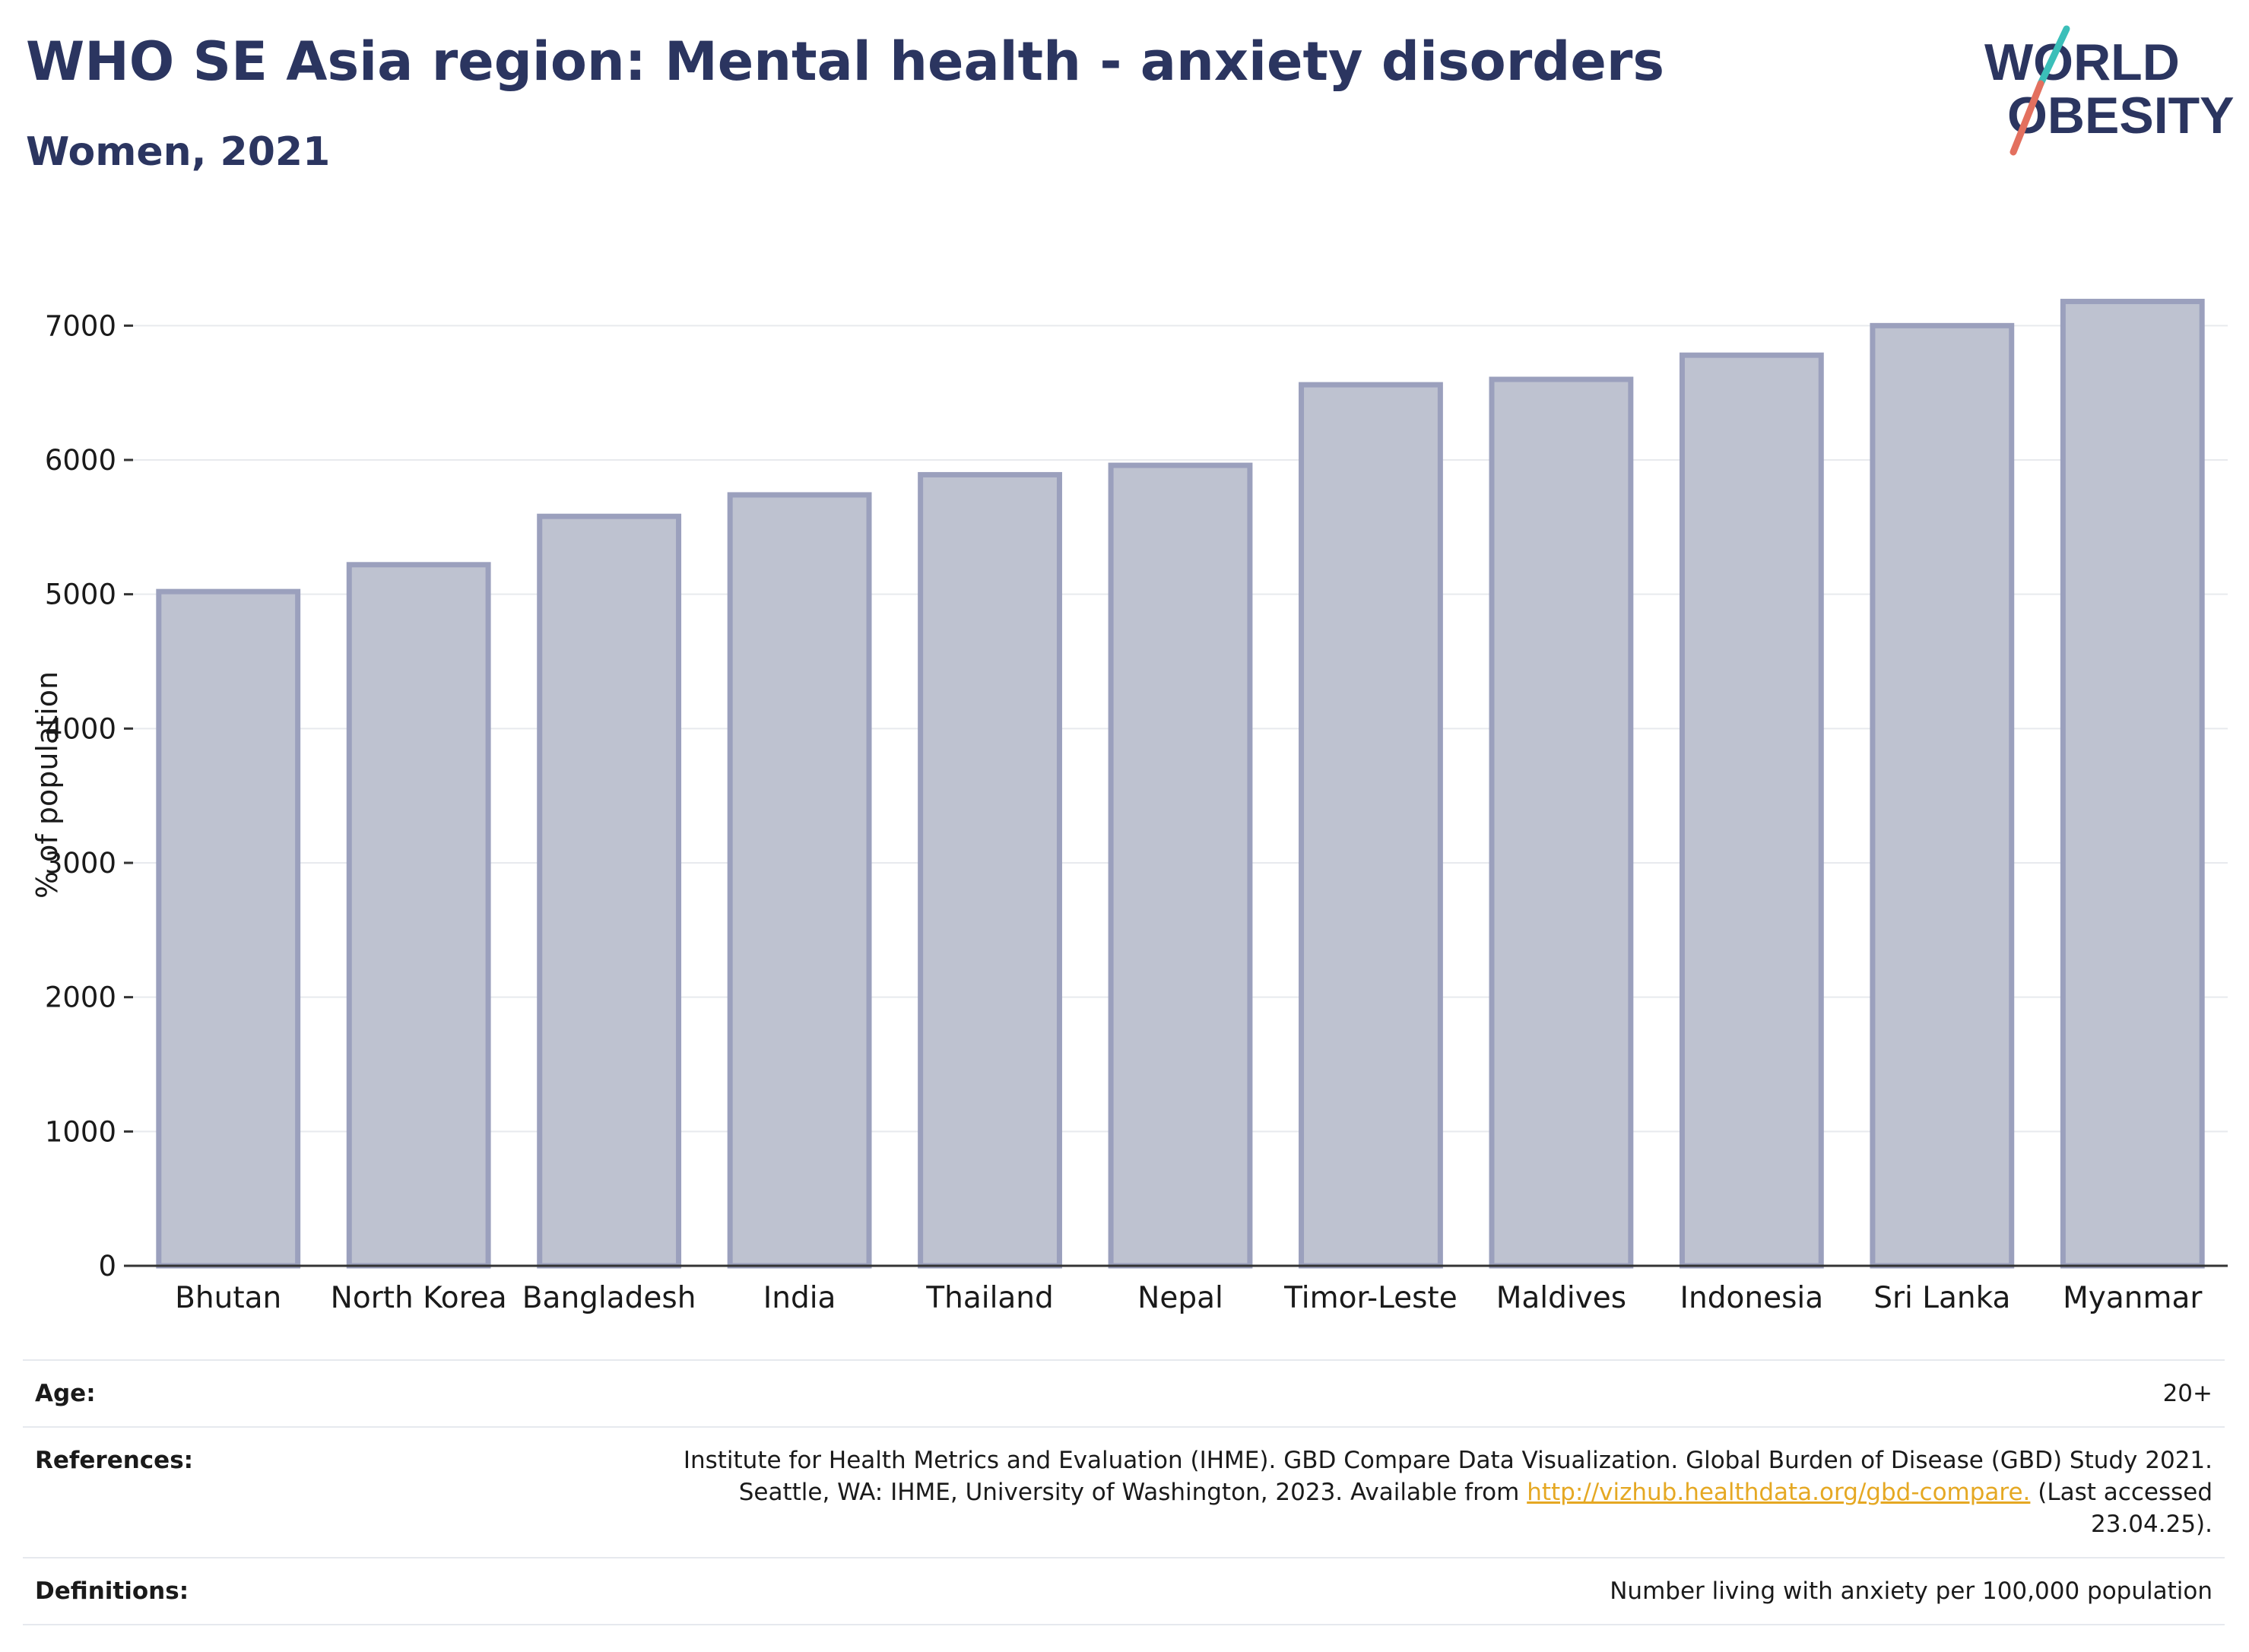 The width and height of the screenshot is (2249, 1652). I want to click on bar-thailand, so click(990, 870).